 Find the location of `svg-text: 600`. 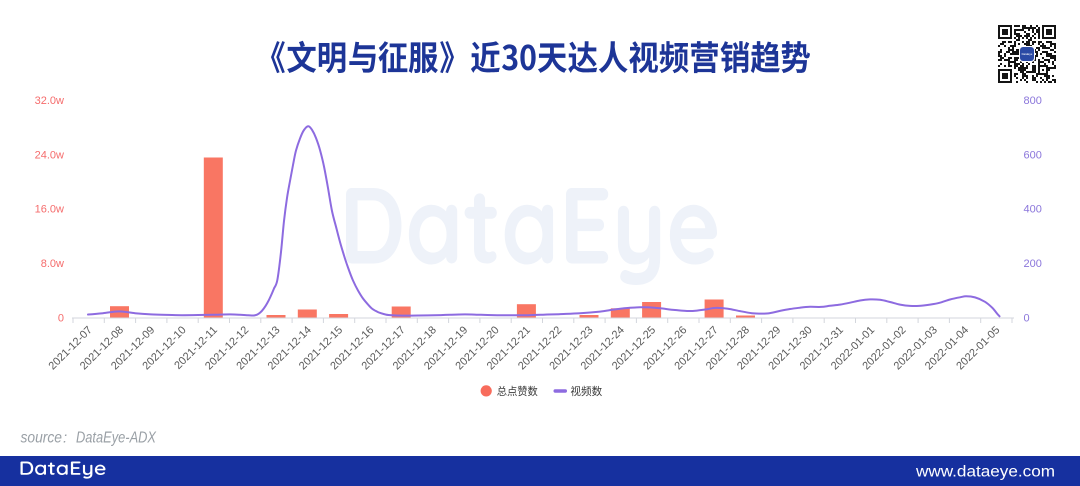

svg-text: 600 is located at coordinates (1033, 155).